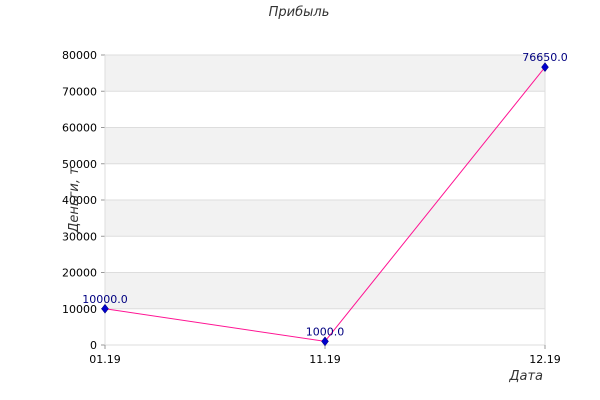 Image resolution: width=600 pixels, height=400 pixels. Describe the element at coordinates (79, 164) in the screenshot. I see `y-tick-label: 50000` at that location.